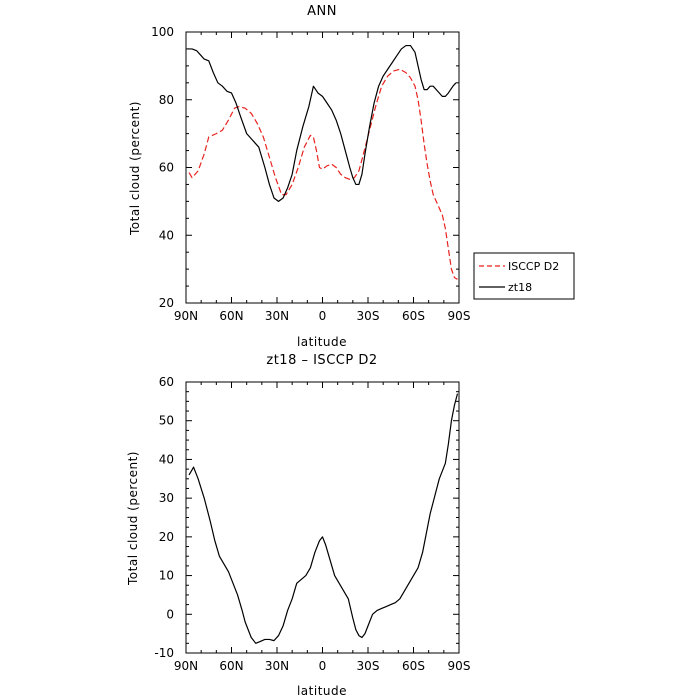 This screenshot has width=700, height=700. What do you see at coordinates (166, 498) in the screenshot?
I see `bottom-y-tick-label: 30` at bounding box center [166, 498].